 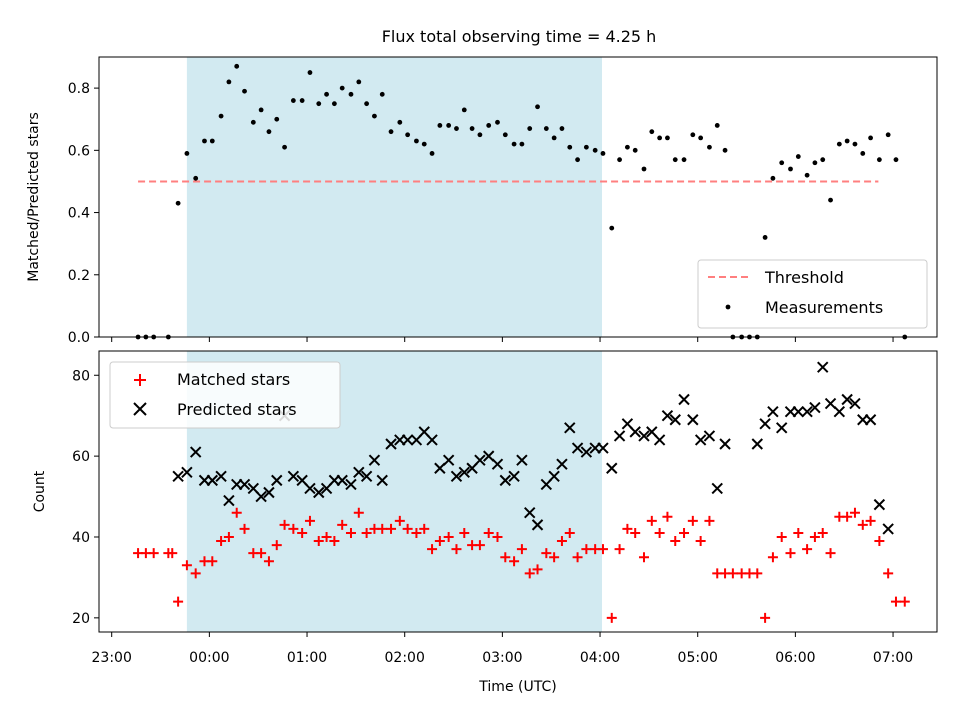 I want to click on matched-legend-label: Matched stars, so click(x=233, y=379).